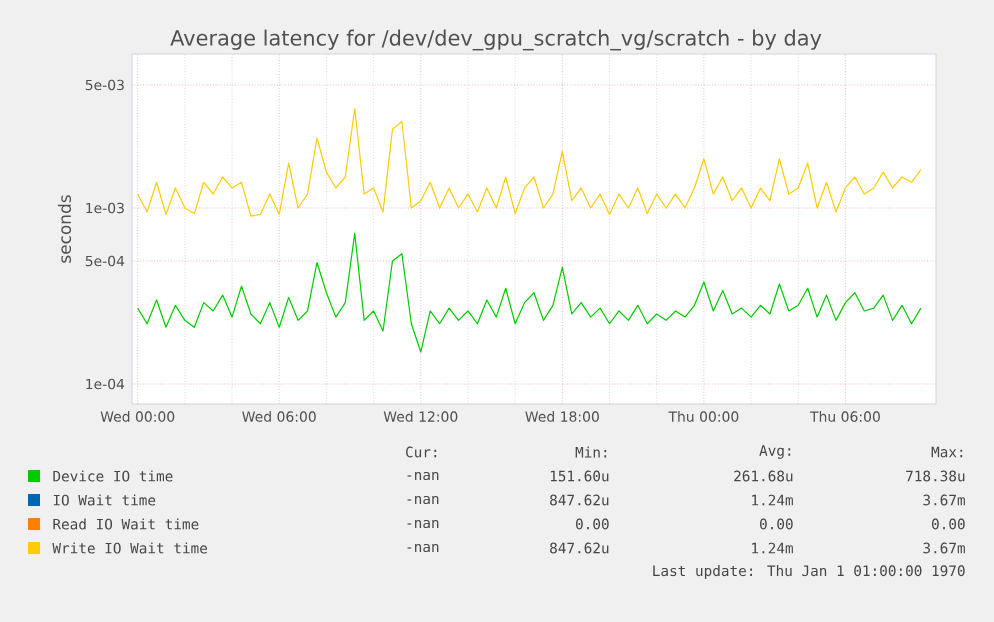 This screenshot has height=622, width=994. What do you see at coordinates (64, 229) in the screenshot?
I see `y-axis-title: seconds` at bounding box center [64, 229].